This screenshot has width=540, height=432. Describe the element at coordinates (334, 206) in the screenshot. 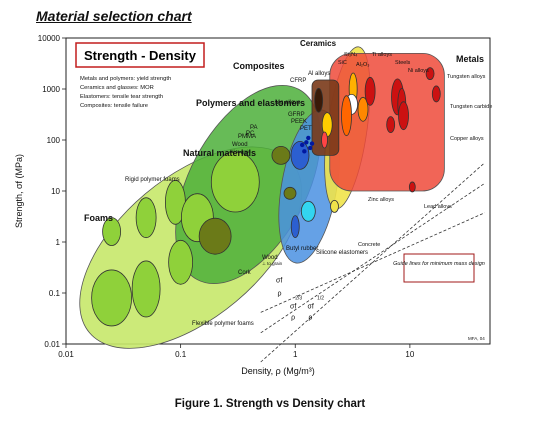

I see `ellipse-concrete` at that location.